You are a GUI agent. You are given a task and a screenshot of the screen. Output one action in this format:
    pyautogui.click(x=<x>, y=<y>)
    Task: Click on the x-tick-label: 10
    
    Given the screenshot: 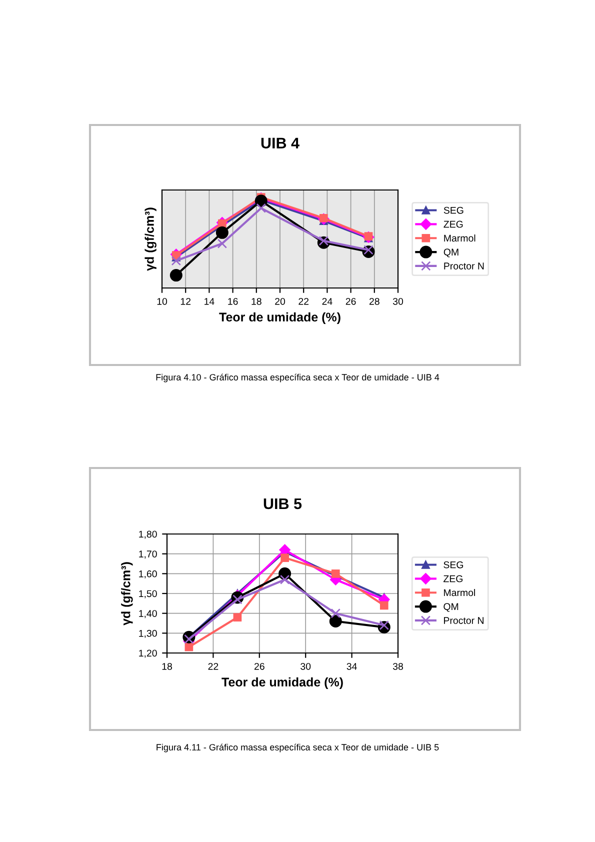 What is the action you would take?
    pyautogui.click(x=162, y=301)
    